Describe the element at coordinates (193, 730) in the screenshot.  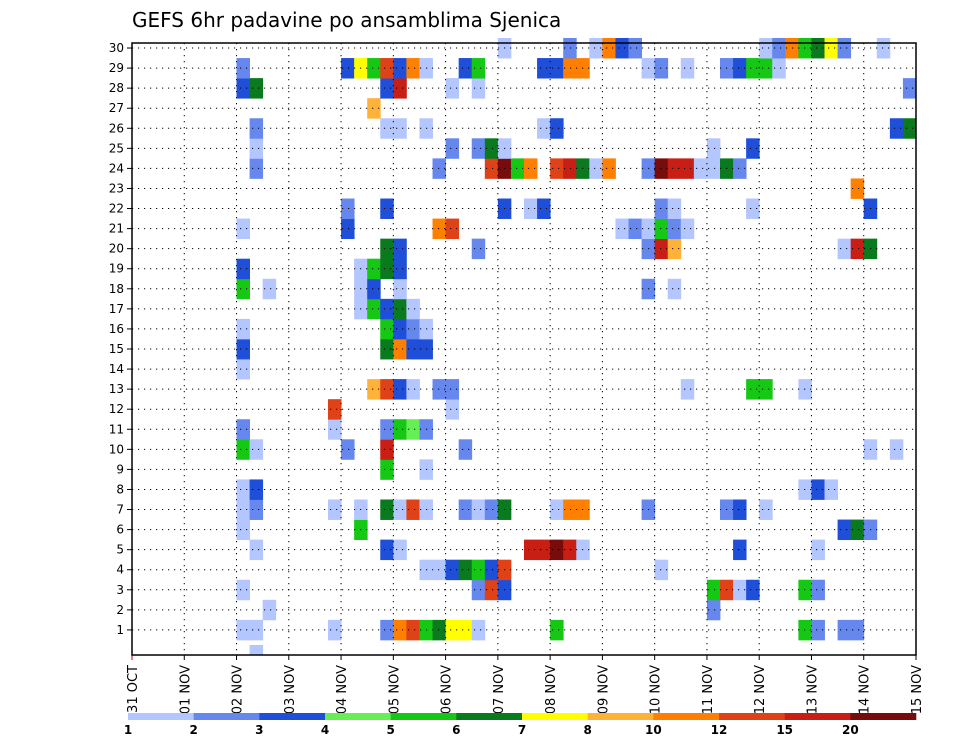
I see `colorbar-label: 2` at that location.